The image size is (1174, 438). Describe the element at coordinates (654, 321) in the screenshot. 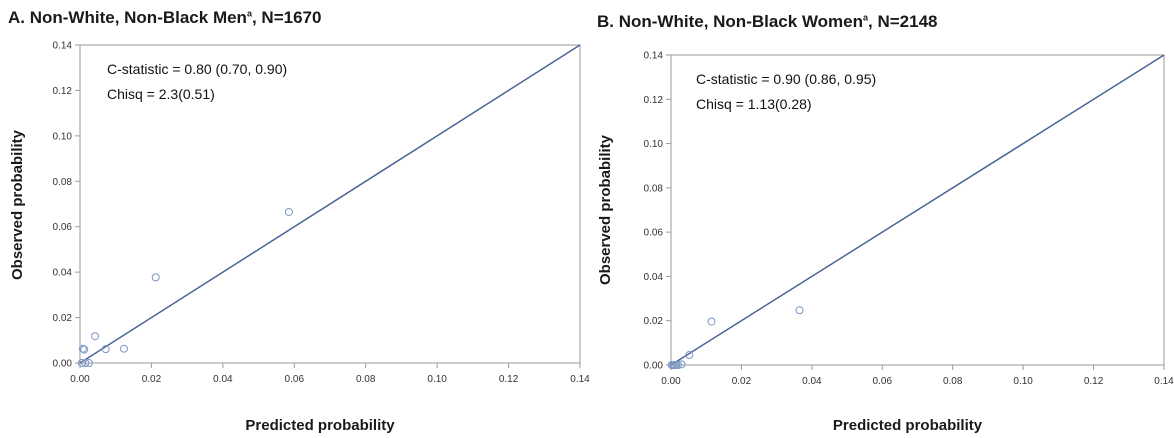

I see `panel-b-y-tick-label: 0.02` at that location.